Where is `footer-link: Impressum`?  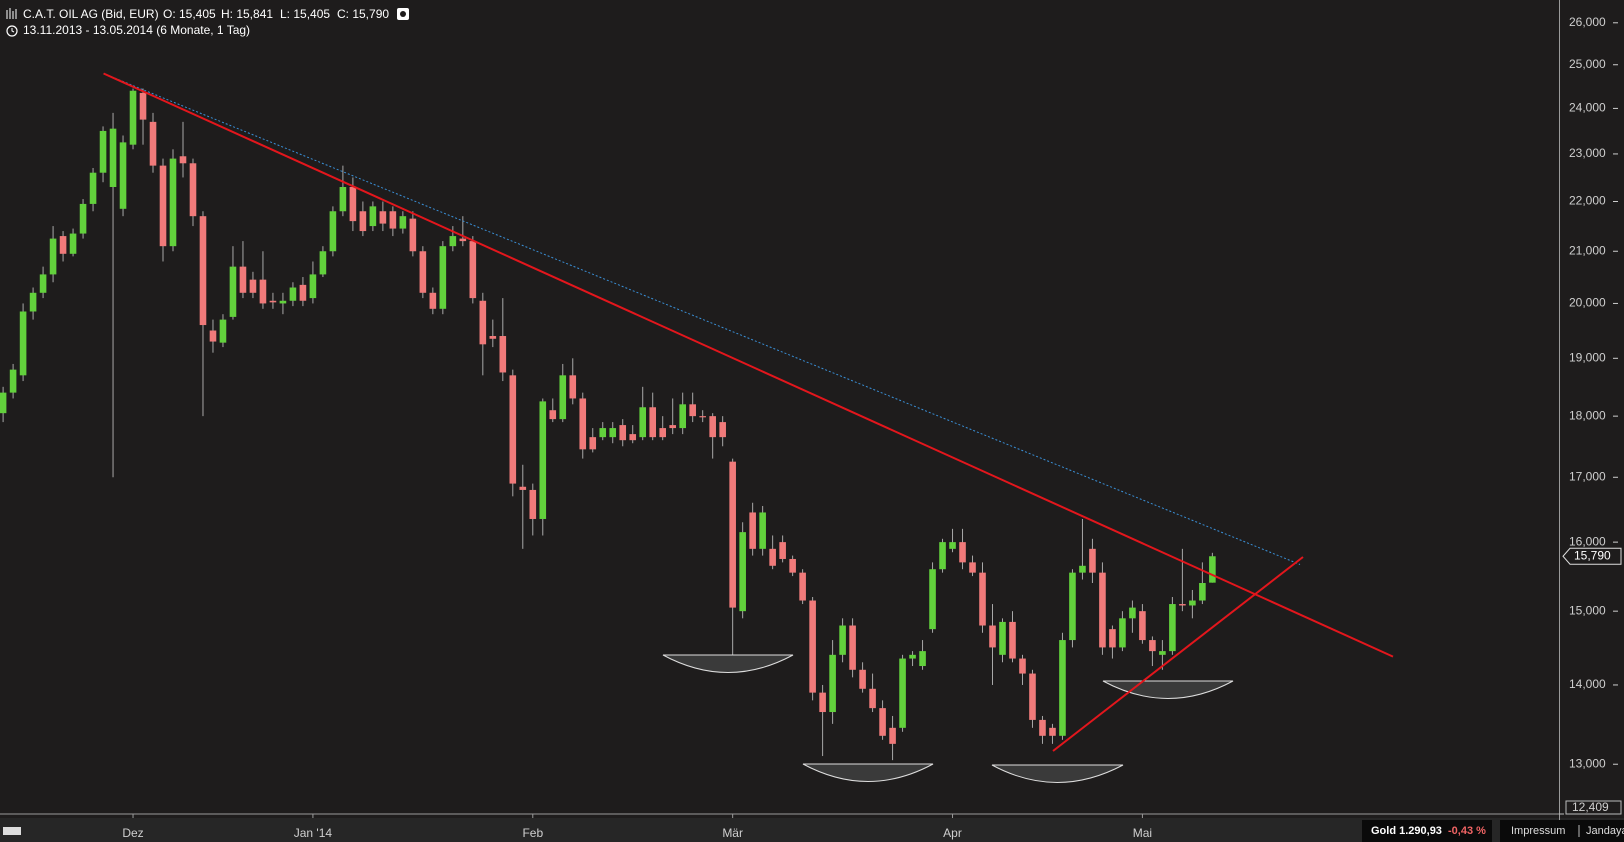 footer-link: Impressum is located at coordinates (1538, 831).